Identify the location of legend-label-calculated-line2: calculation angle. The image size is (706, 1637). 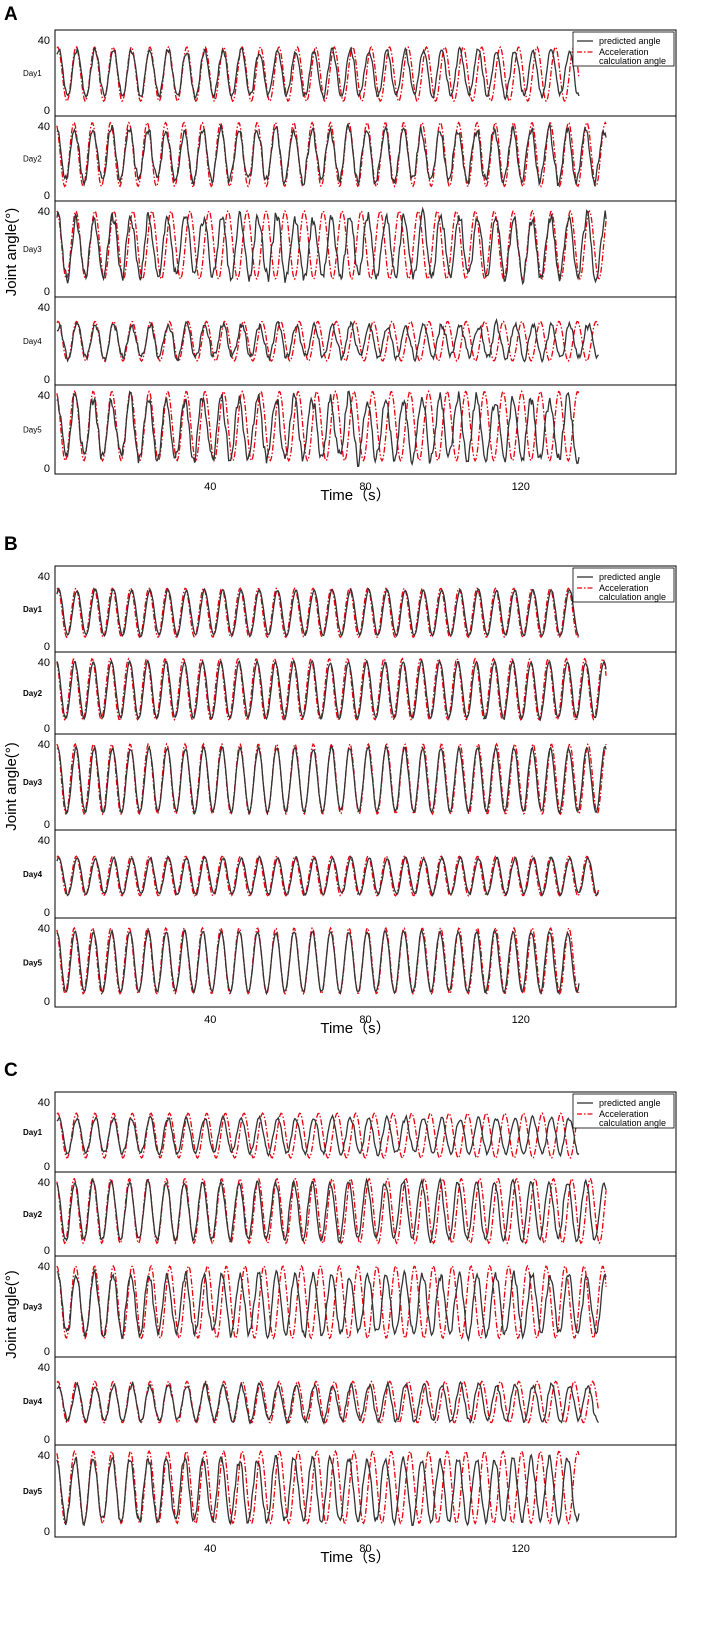
(632, 597).